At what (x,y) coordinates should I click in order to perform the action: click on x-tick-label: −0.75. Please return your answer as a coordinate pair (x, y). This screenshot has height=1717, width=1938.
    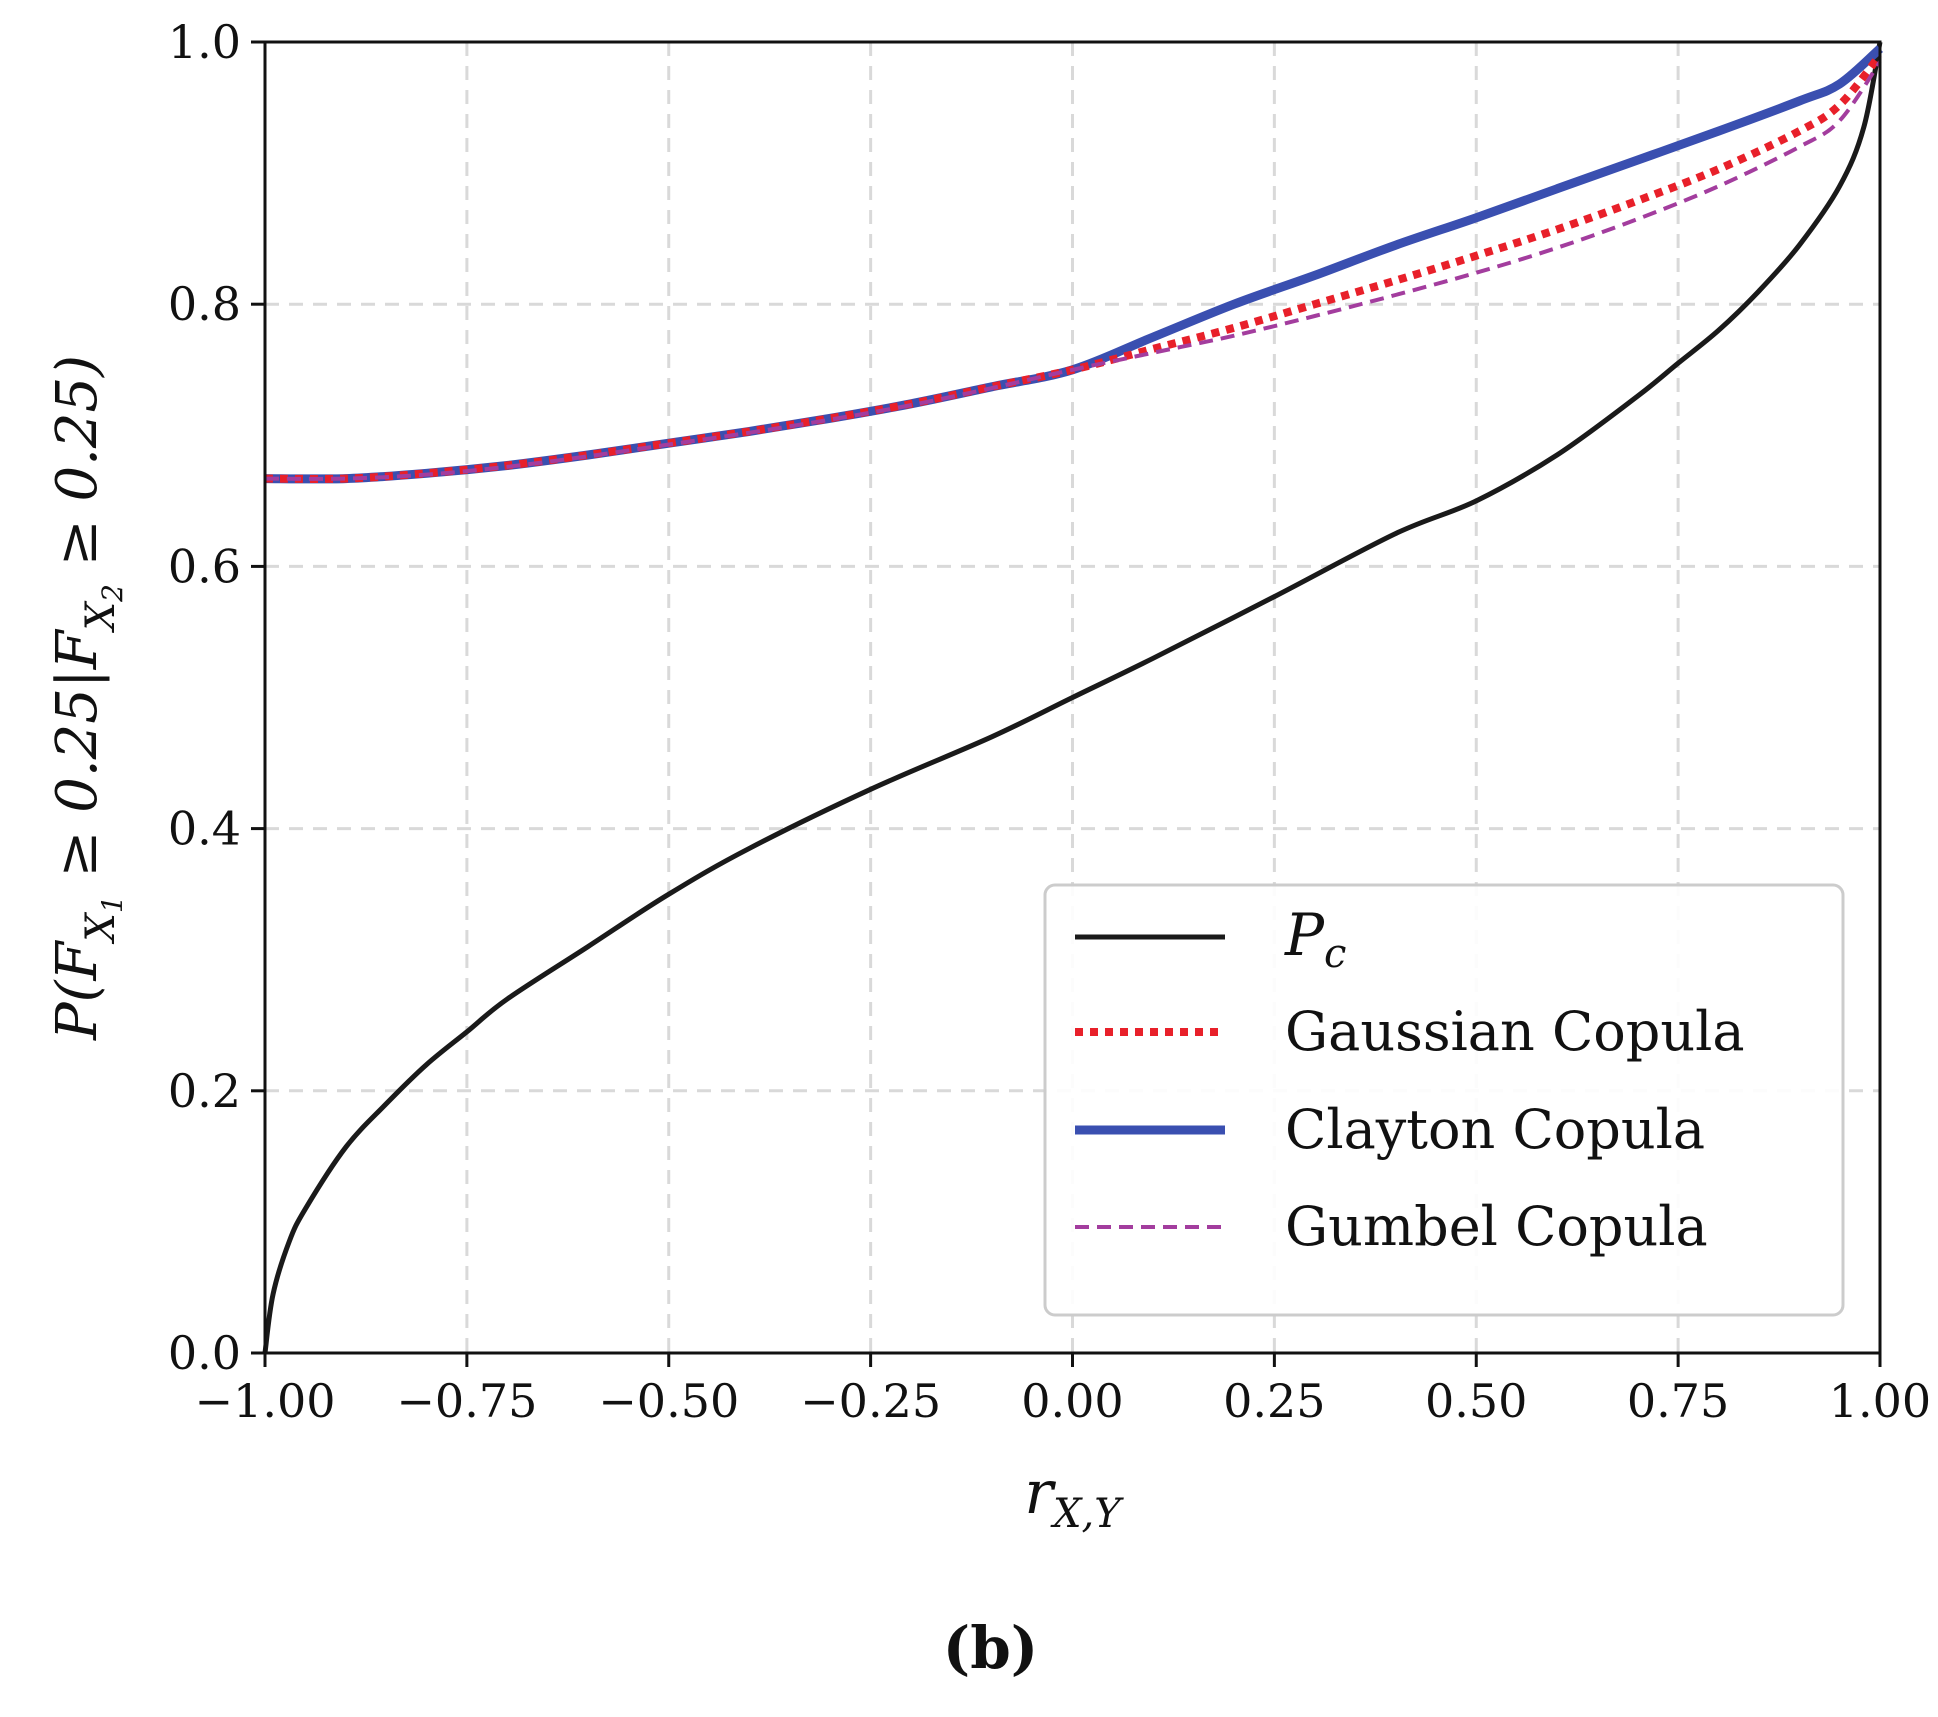
    Looking at the image, I should click on (466, 1401).